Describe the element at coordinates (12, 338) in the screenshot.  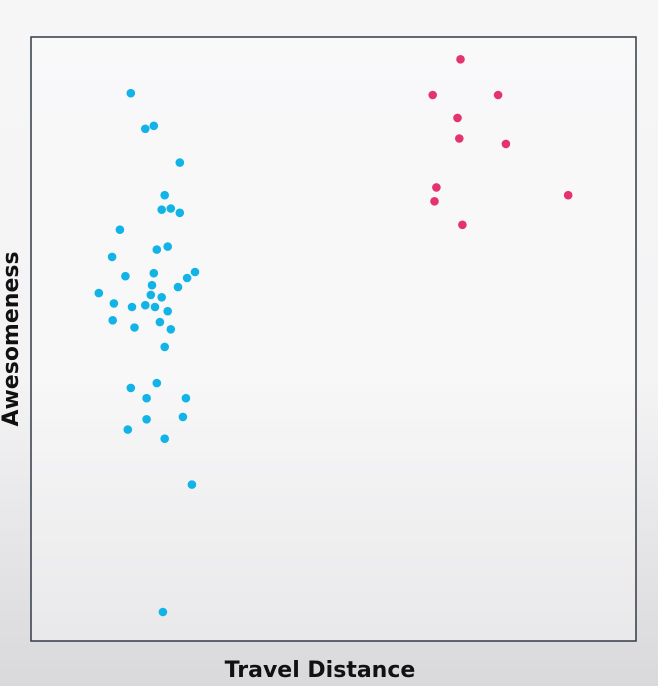
I see `y-axis-label: Awesomeness` at that location.